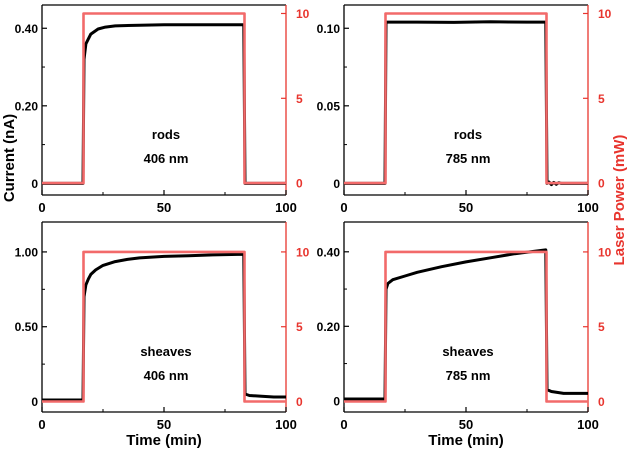 Image resolution: width=637 pixels, height=451 pixels. What do you see at coordinates (27, 327) in the screenshot?
I see `y-tick-label-left: 0.50` at bounding box center [27, 327].